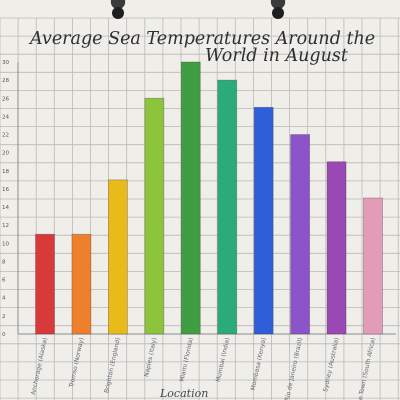  Describe the element at coordinates (201, 39) in the screenshot. I see `title-line-1: Average Sea Temperatures Around the` at that location.